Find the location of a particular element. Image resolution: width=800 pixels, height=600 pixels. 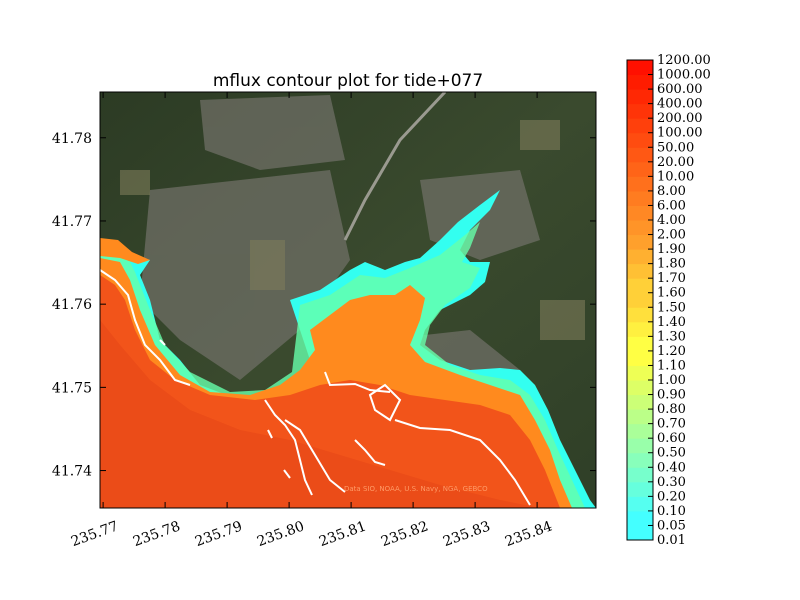

colorbar-label: 0.80 is located at coordinates (671, 409).